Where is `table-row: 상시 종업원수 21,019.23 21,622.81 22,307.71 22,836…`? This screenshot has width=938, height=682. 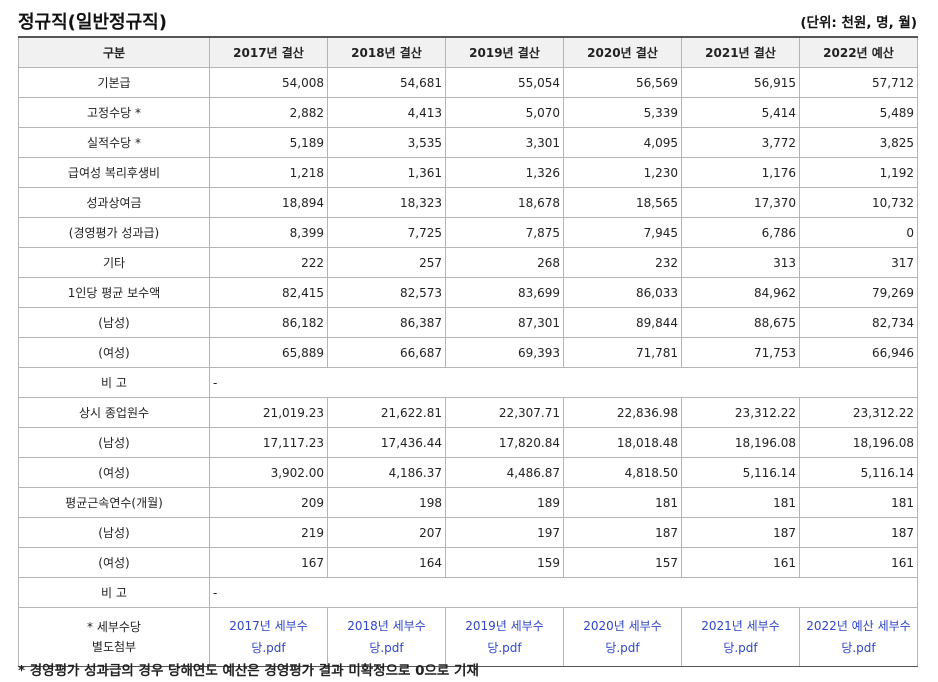
table-row: 상시 종업원수 21,019.23 21,622.81 22,307.71 22,836… is located at coordinates (468, 412).